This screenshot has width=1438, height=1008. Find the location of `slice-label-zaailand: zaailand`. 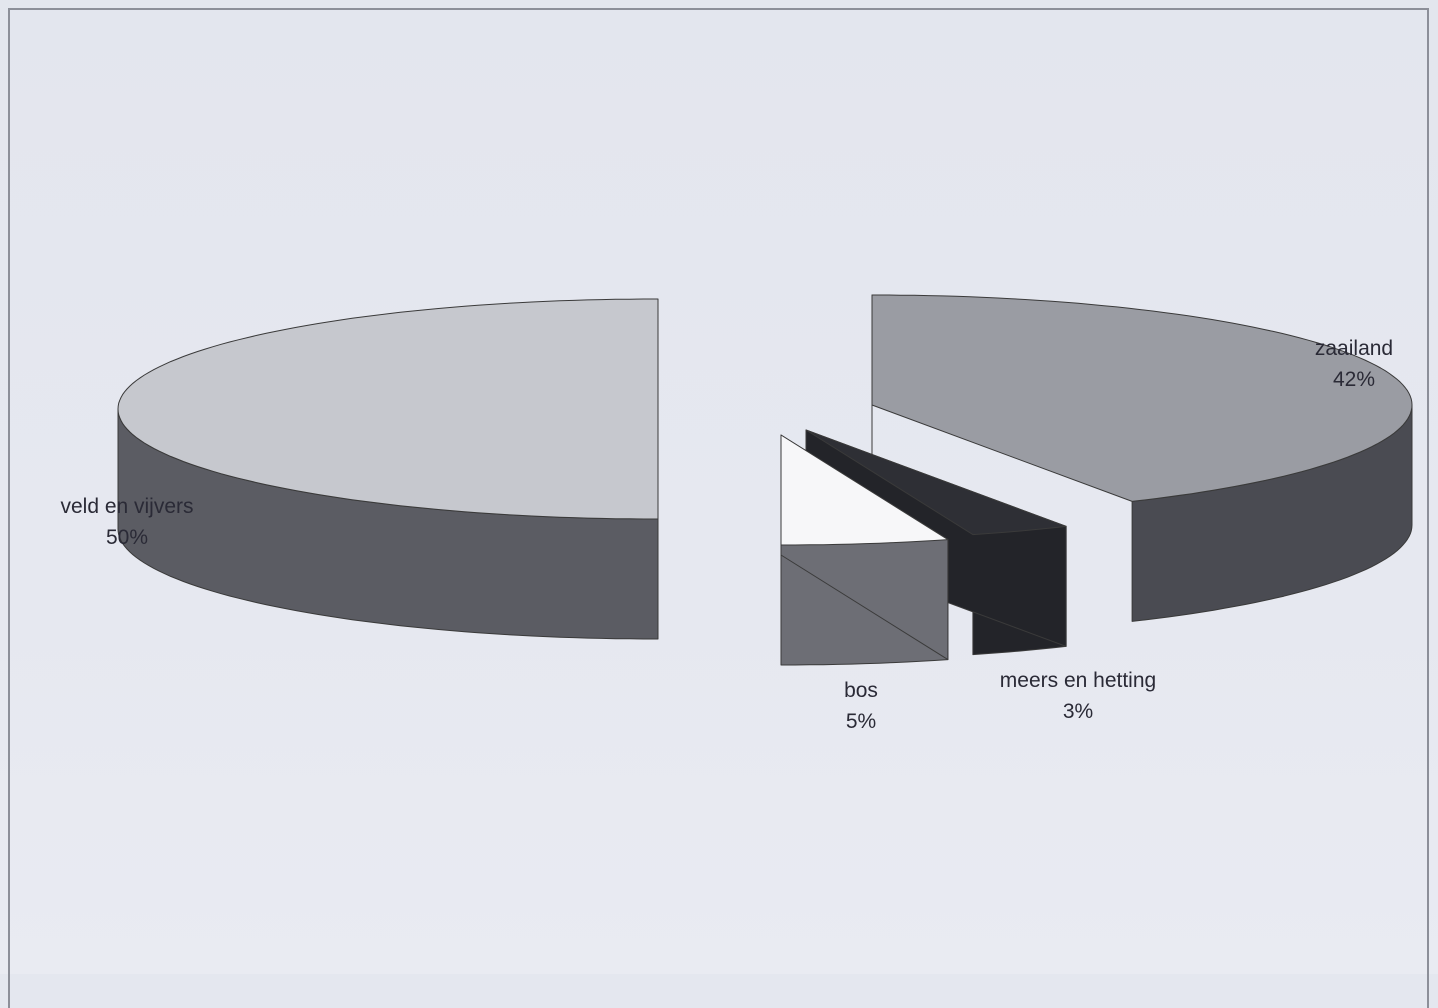

slice-label-zaailand: zaailand is located at coordinates (1354, 348).